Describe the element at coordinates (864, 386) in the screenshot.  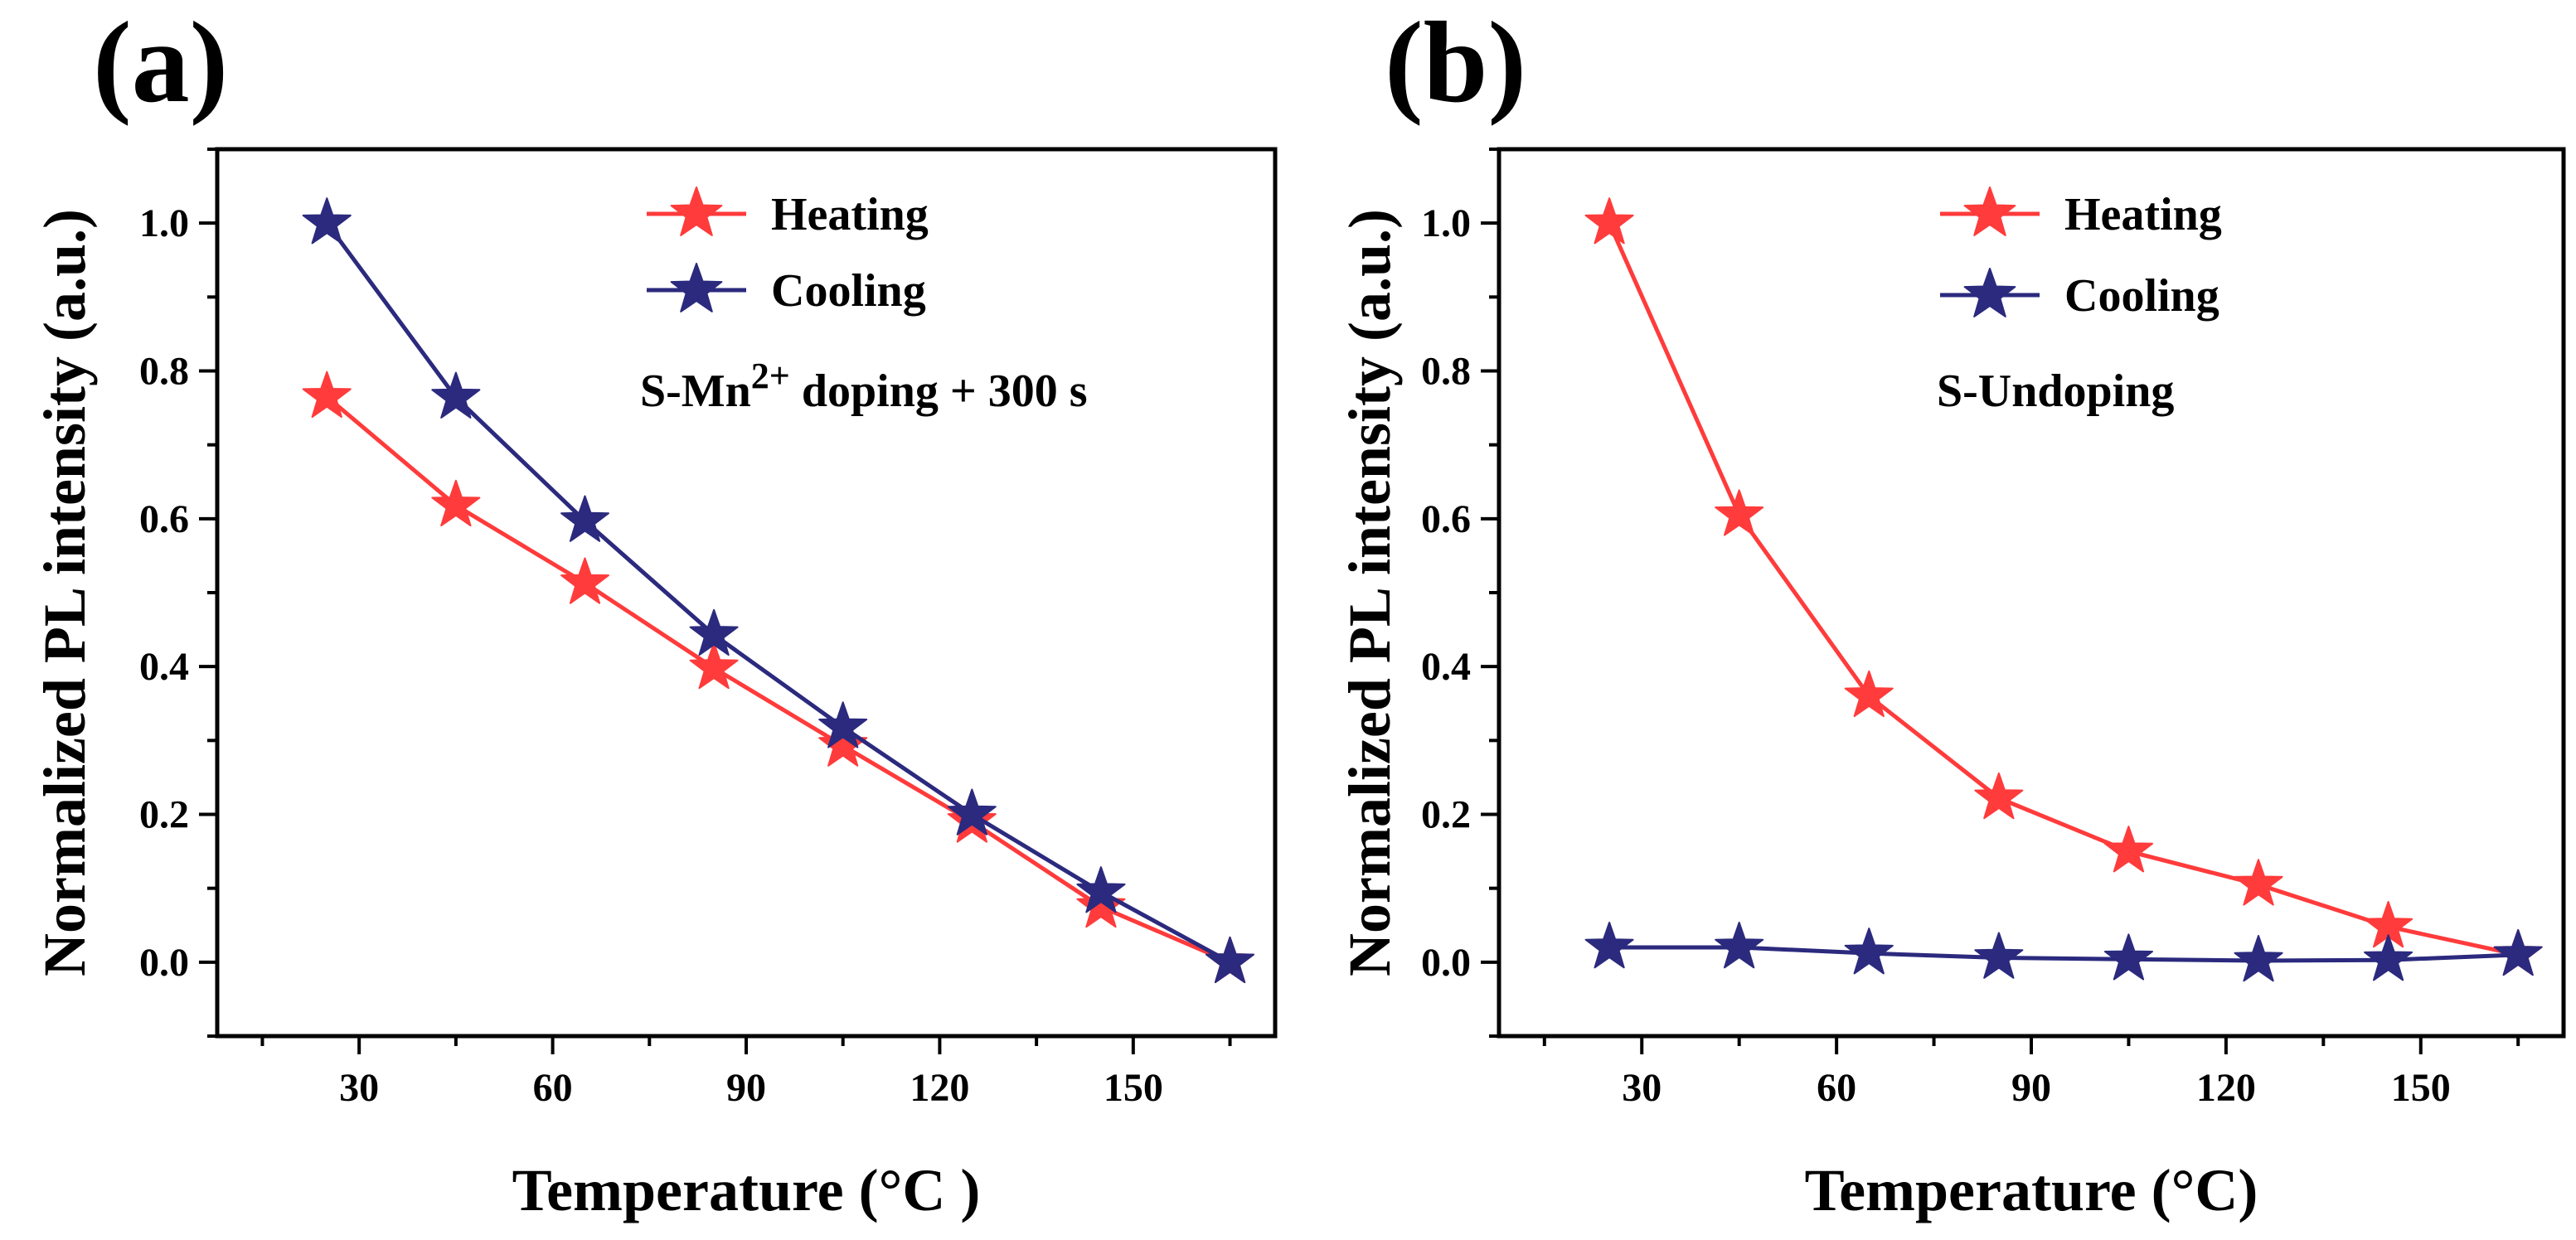
I see `annotation: S-Mn2+ doping + 300 s` at that location.